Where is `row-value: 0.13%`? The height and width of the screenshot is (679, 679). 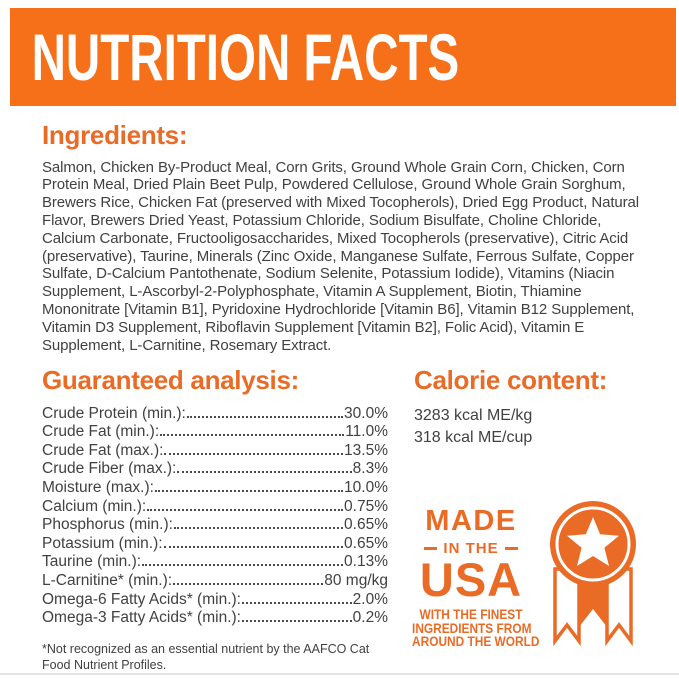 row-value: 0.13% is located at coordinates (366, 562).